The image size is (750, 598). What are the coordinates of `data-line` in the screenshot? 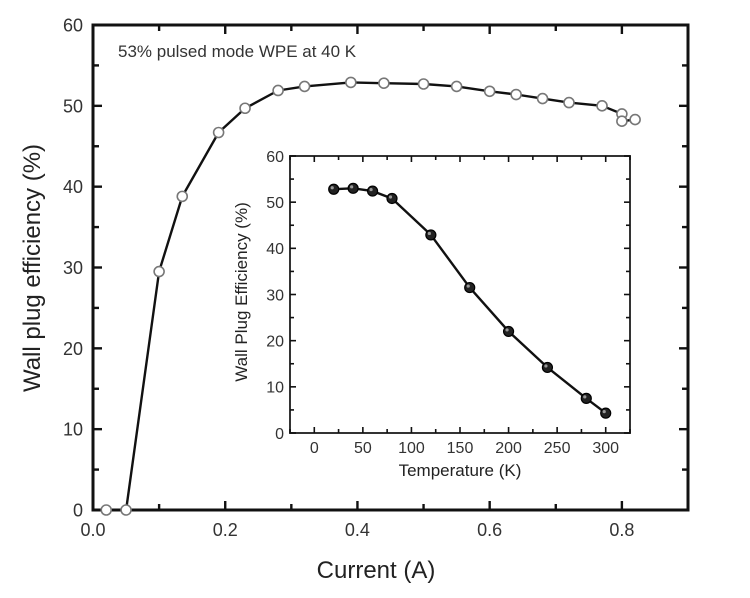 It's located at (470, 301).